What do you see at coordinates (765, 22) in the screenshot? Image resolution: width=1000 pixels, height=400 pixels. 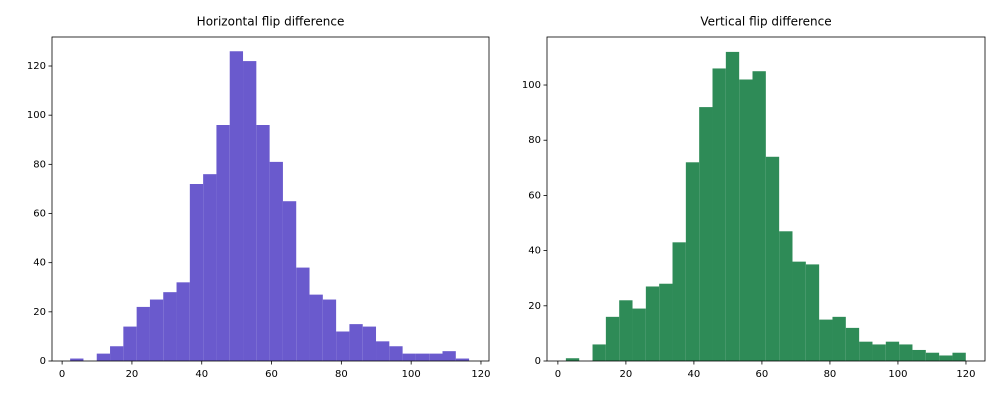 I see `chart-title: Vertical flip difference` at bounding box center [765, 22].